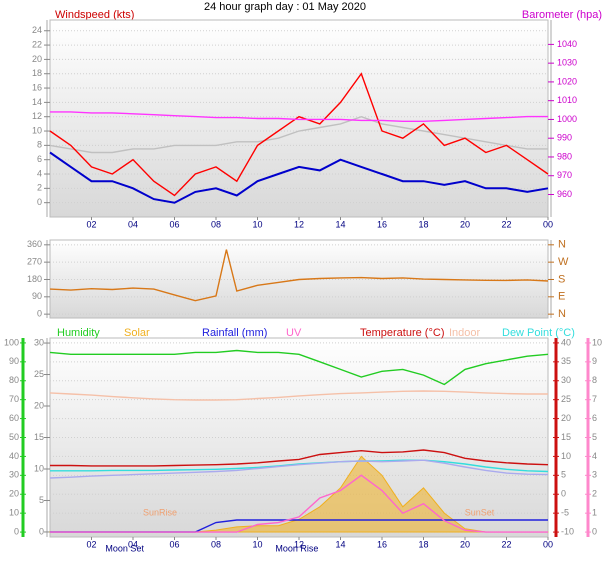 The image size is (608, 561). I want to click on annotation: SunRise, so click(160, 512).